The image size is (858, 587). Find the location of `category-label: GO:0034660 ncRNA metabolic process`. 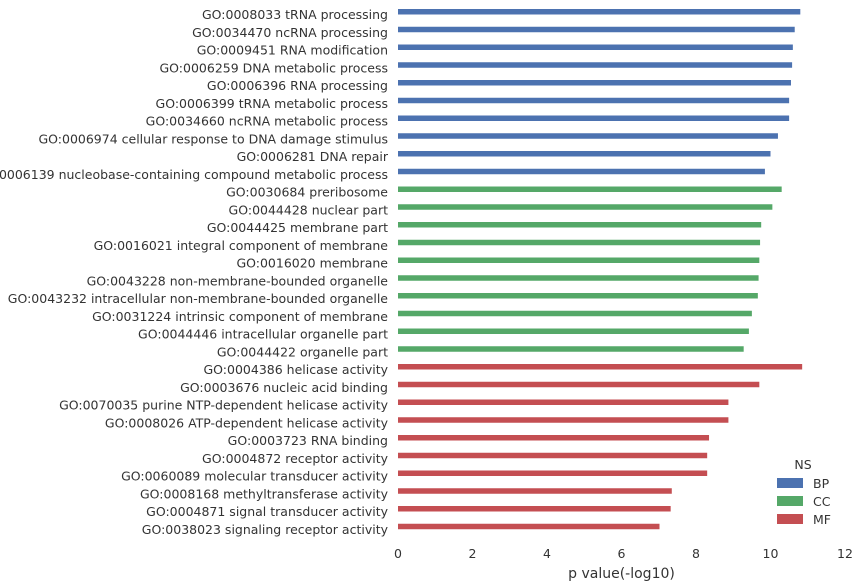

category-label: GO:0034660 ncRNA metabolic process is located at coordinates (267, 121).